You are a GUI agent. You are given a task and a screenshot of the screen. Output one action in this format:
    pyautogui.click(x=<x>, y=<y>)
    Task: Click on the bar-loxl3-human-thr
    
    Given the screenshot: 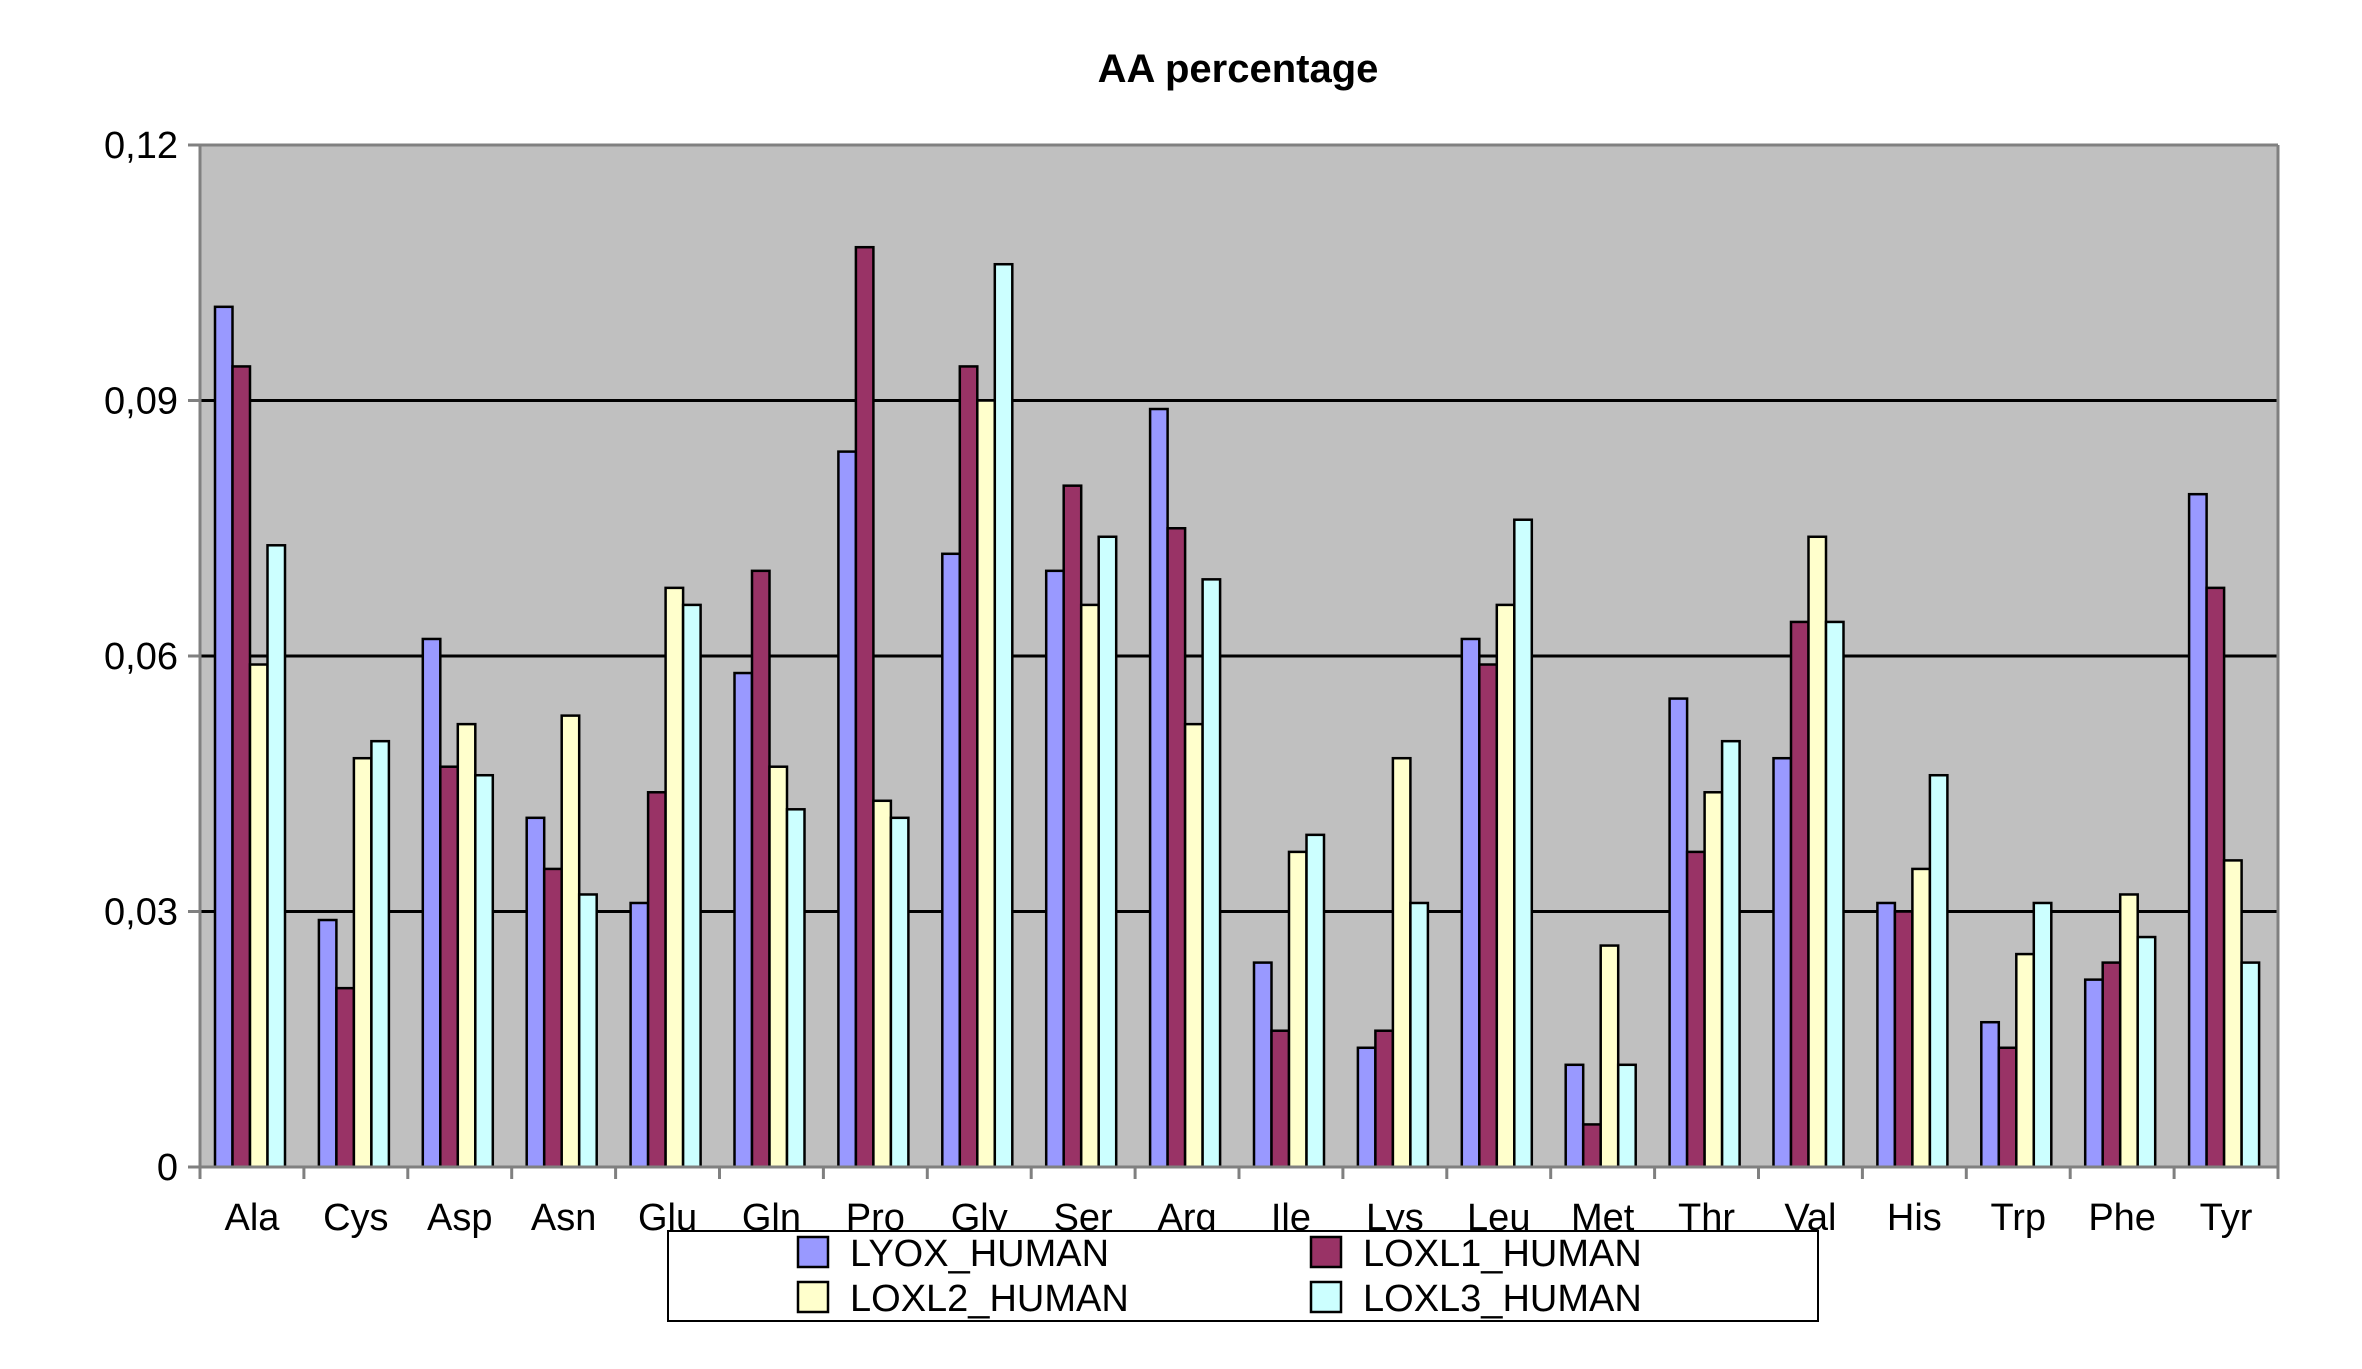 What is the action you would take?
    pyautogui.click(x=1730, y=954)
    